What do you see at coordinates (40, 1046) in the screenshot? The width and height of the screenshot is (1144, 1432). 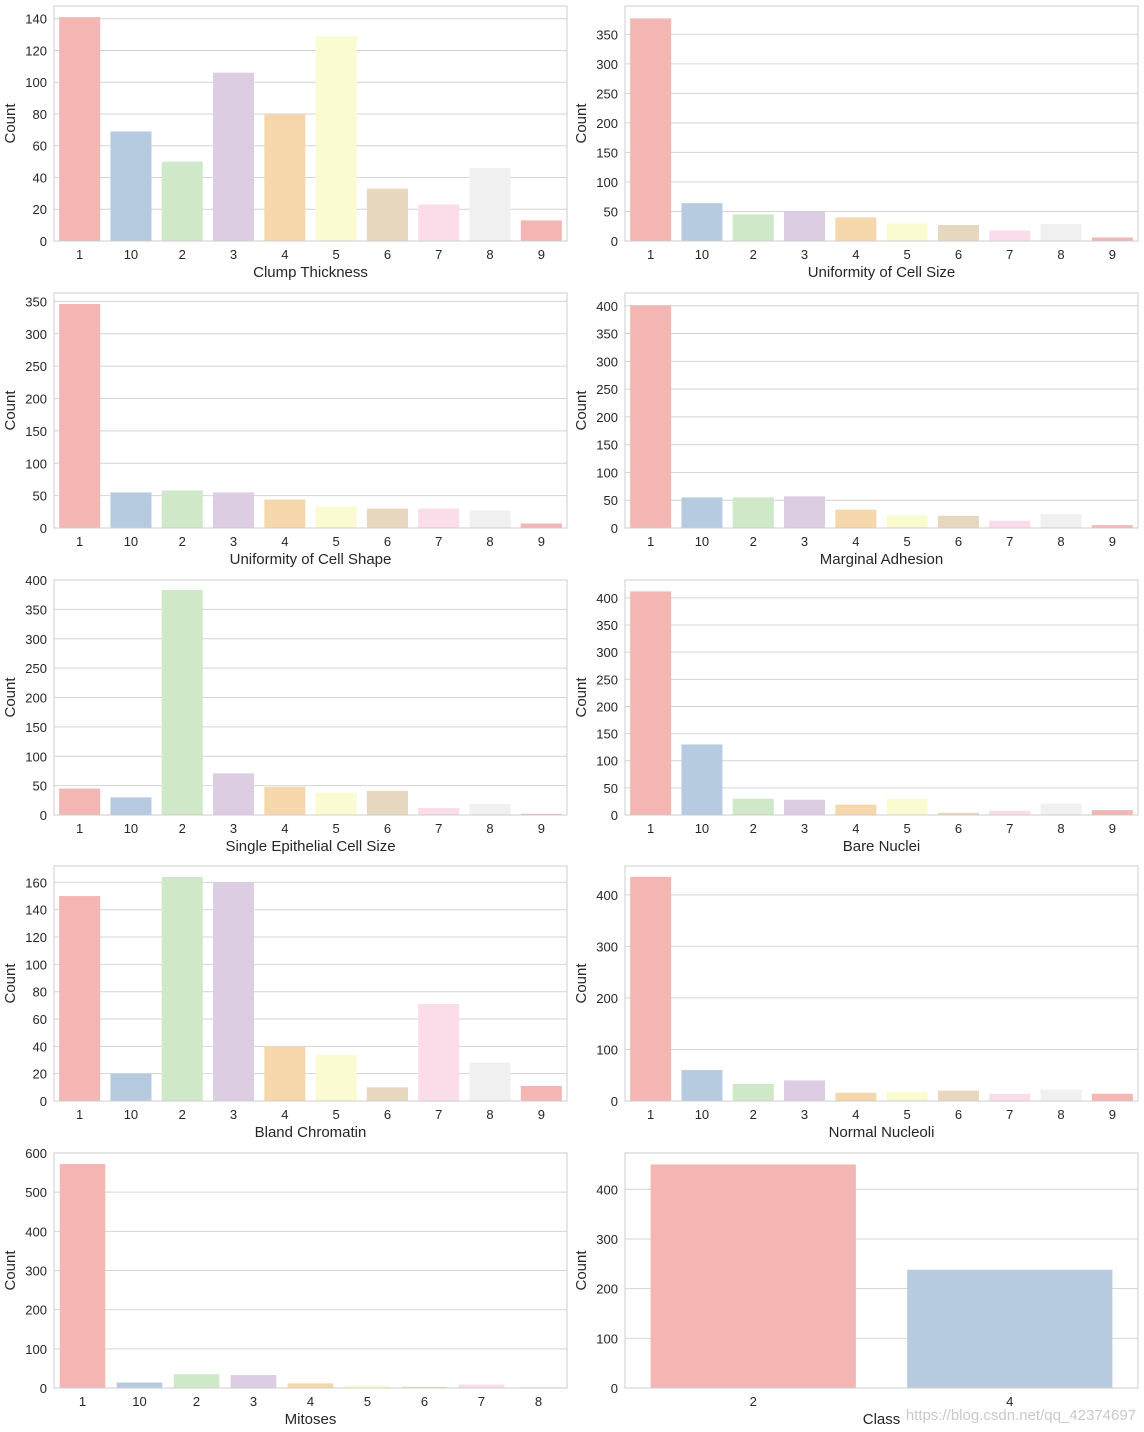 I see `y-tick-label: 40` at bounding box center [40, 1046].